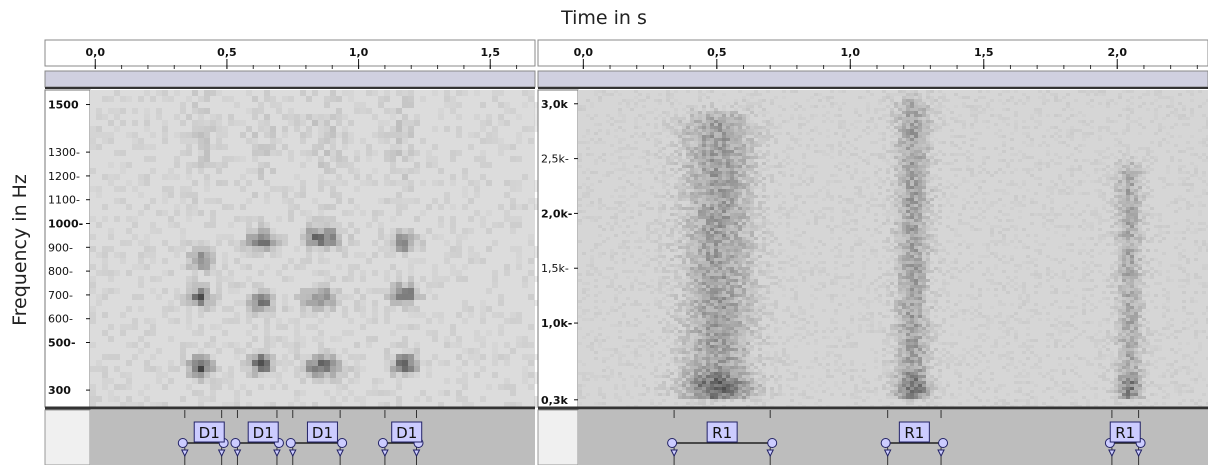 The width and height of the screenshot is (1208, 465). Describe the element at coordinates (554, 400) in the screenshot. I see `y-tick-label: 0,3k` at that location.